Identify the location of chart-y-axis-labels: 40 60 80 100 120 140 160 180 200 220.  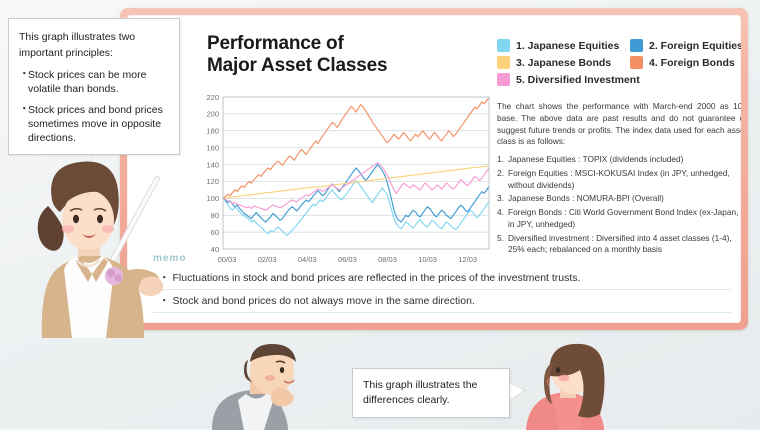
(212, 173).